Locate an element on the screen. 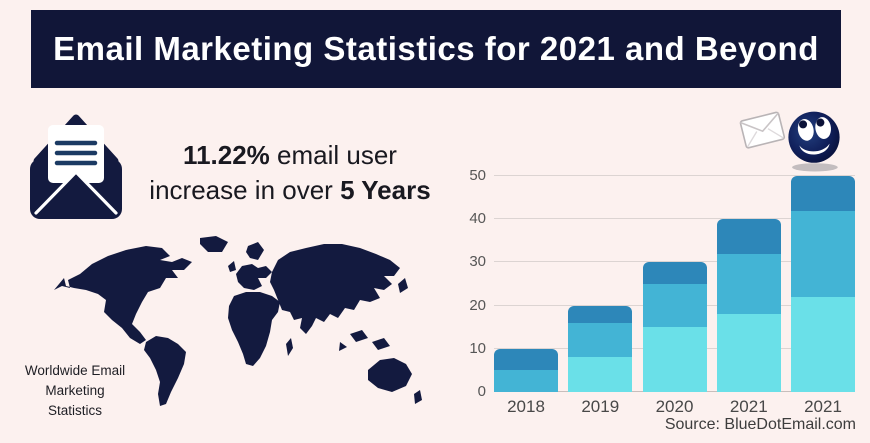 The width and height of the screenshot is (870, 443). stat-line-1: 11.22% email user is located at coordinates (290, 155).